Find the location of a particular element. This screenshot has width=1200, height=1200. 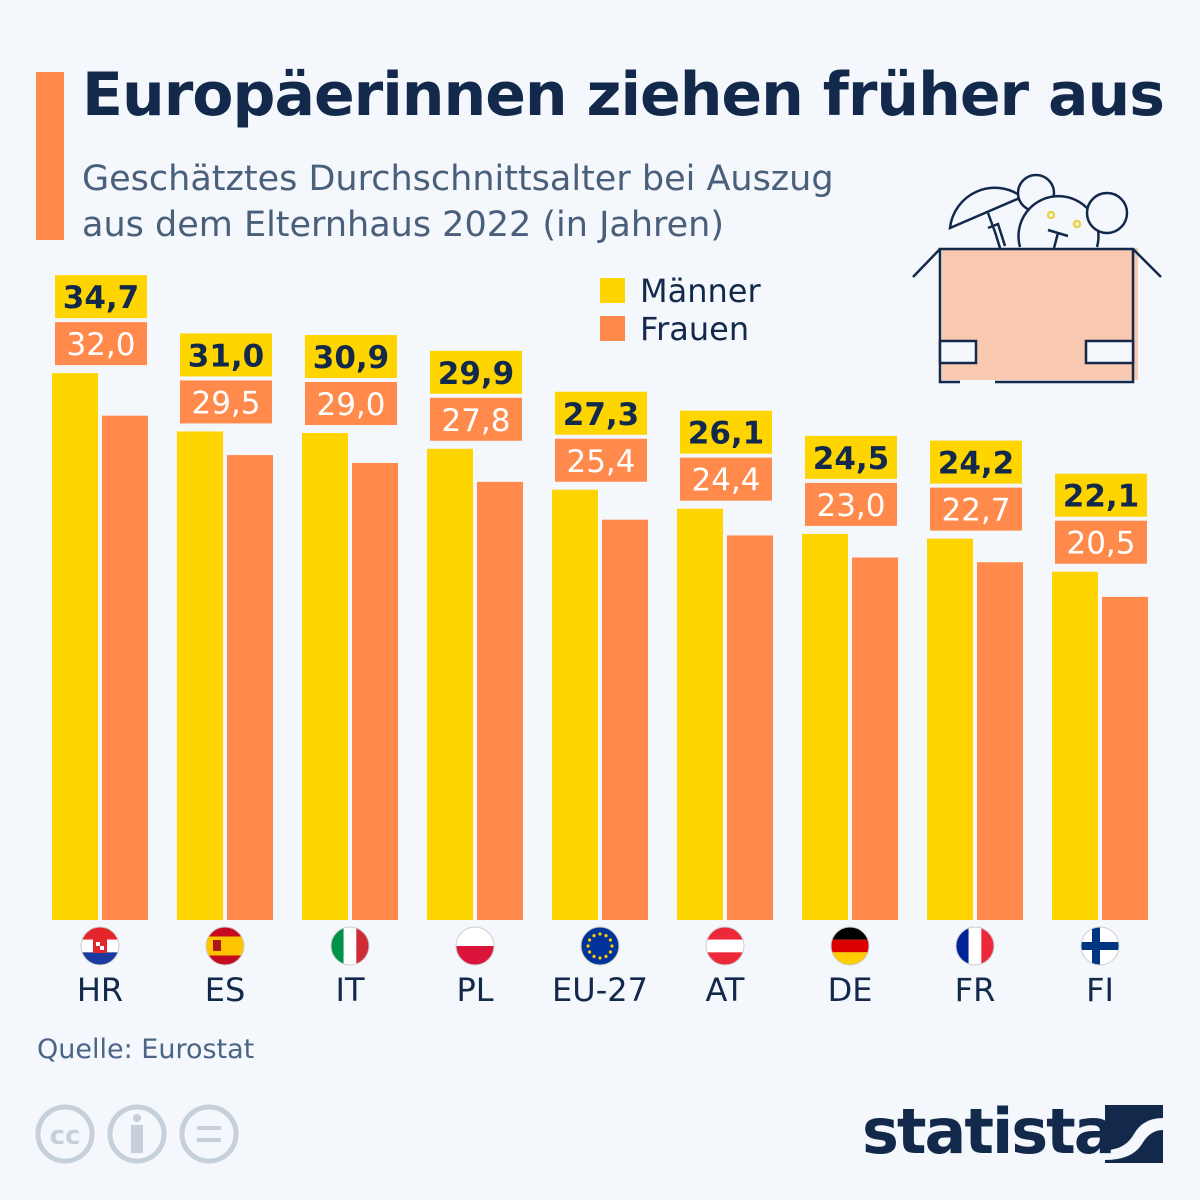

data-label-maenner: 29,9 is located at coordinates (476, 374).